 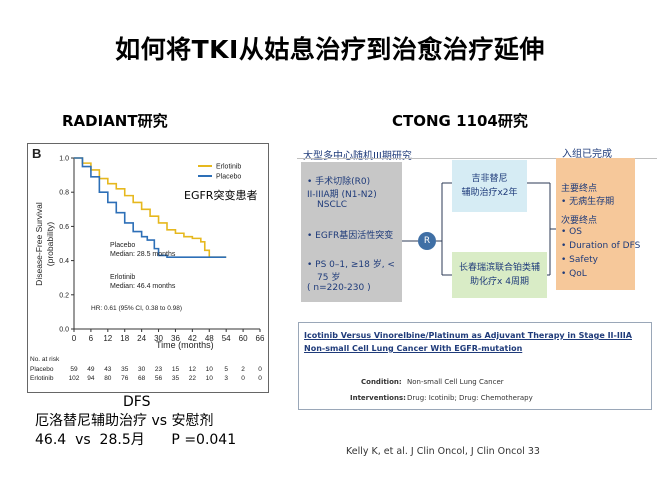 I want to click on erlotinib-median: Median: 46.4 months, so click(x=143, y=286).